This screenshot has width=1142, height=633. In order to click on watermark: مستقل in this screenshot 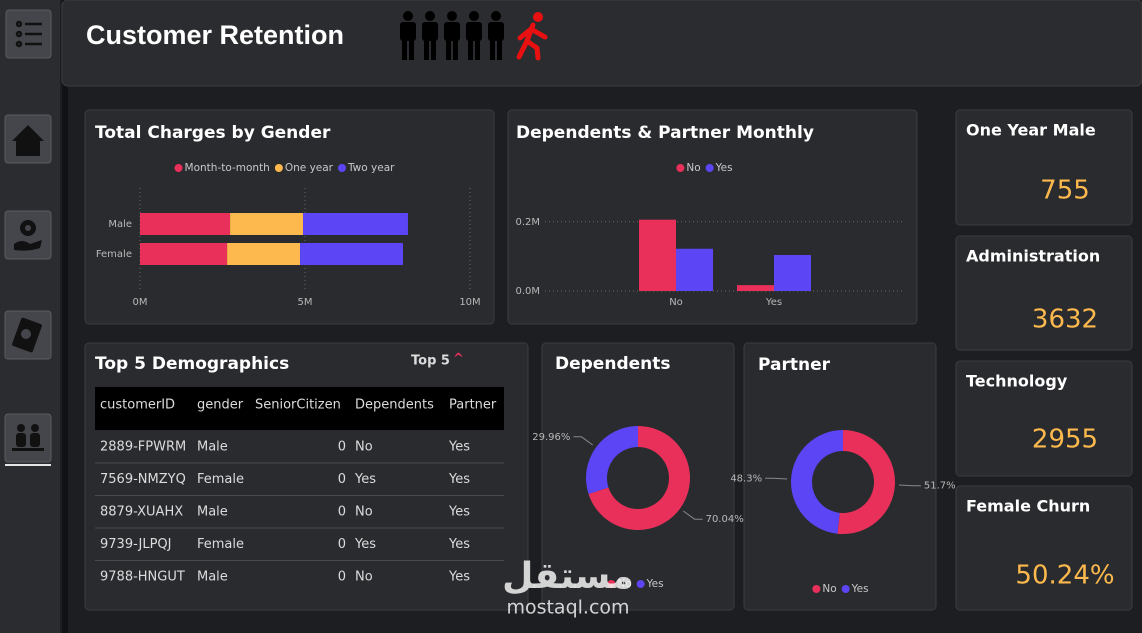, I will do `click(568, 576)`.